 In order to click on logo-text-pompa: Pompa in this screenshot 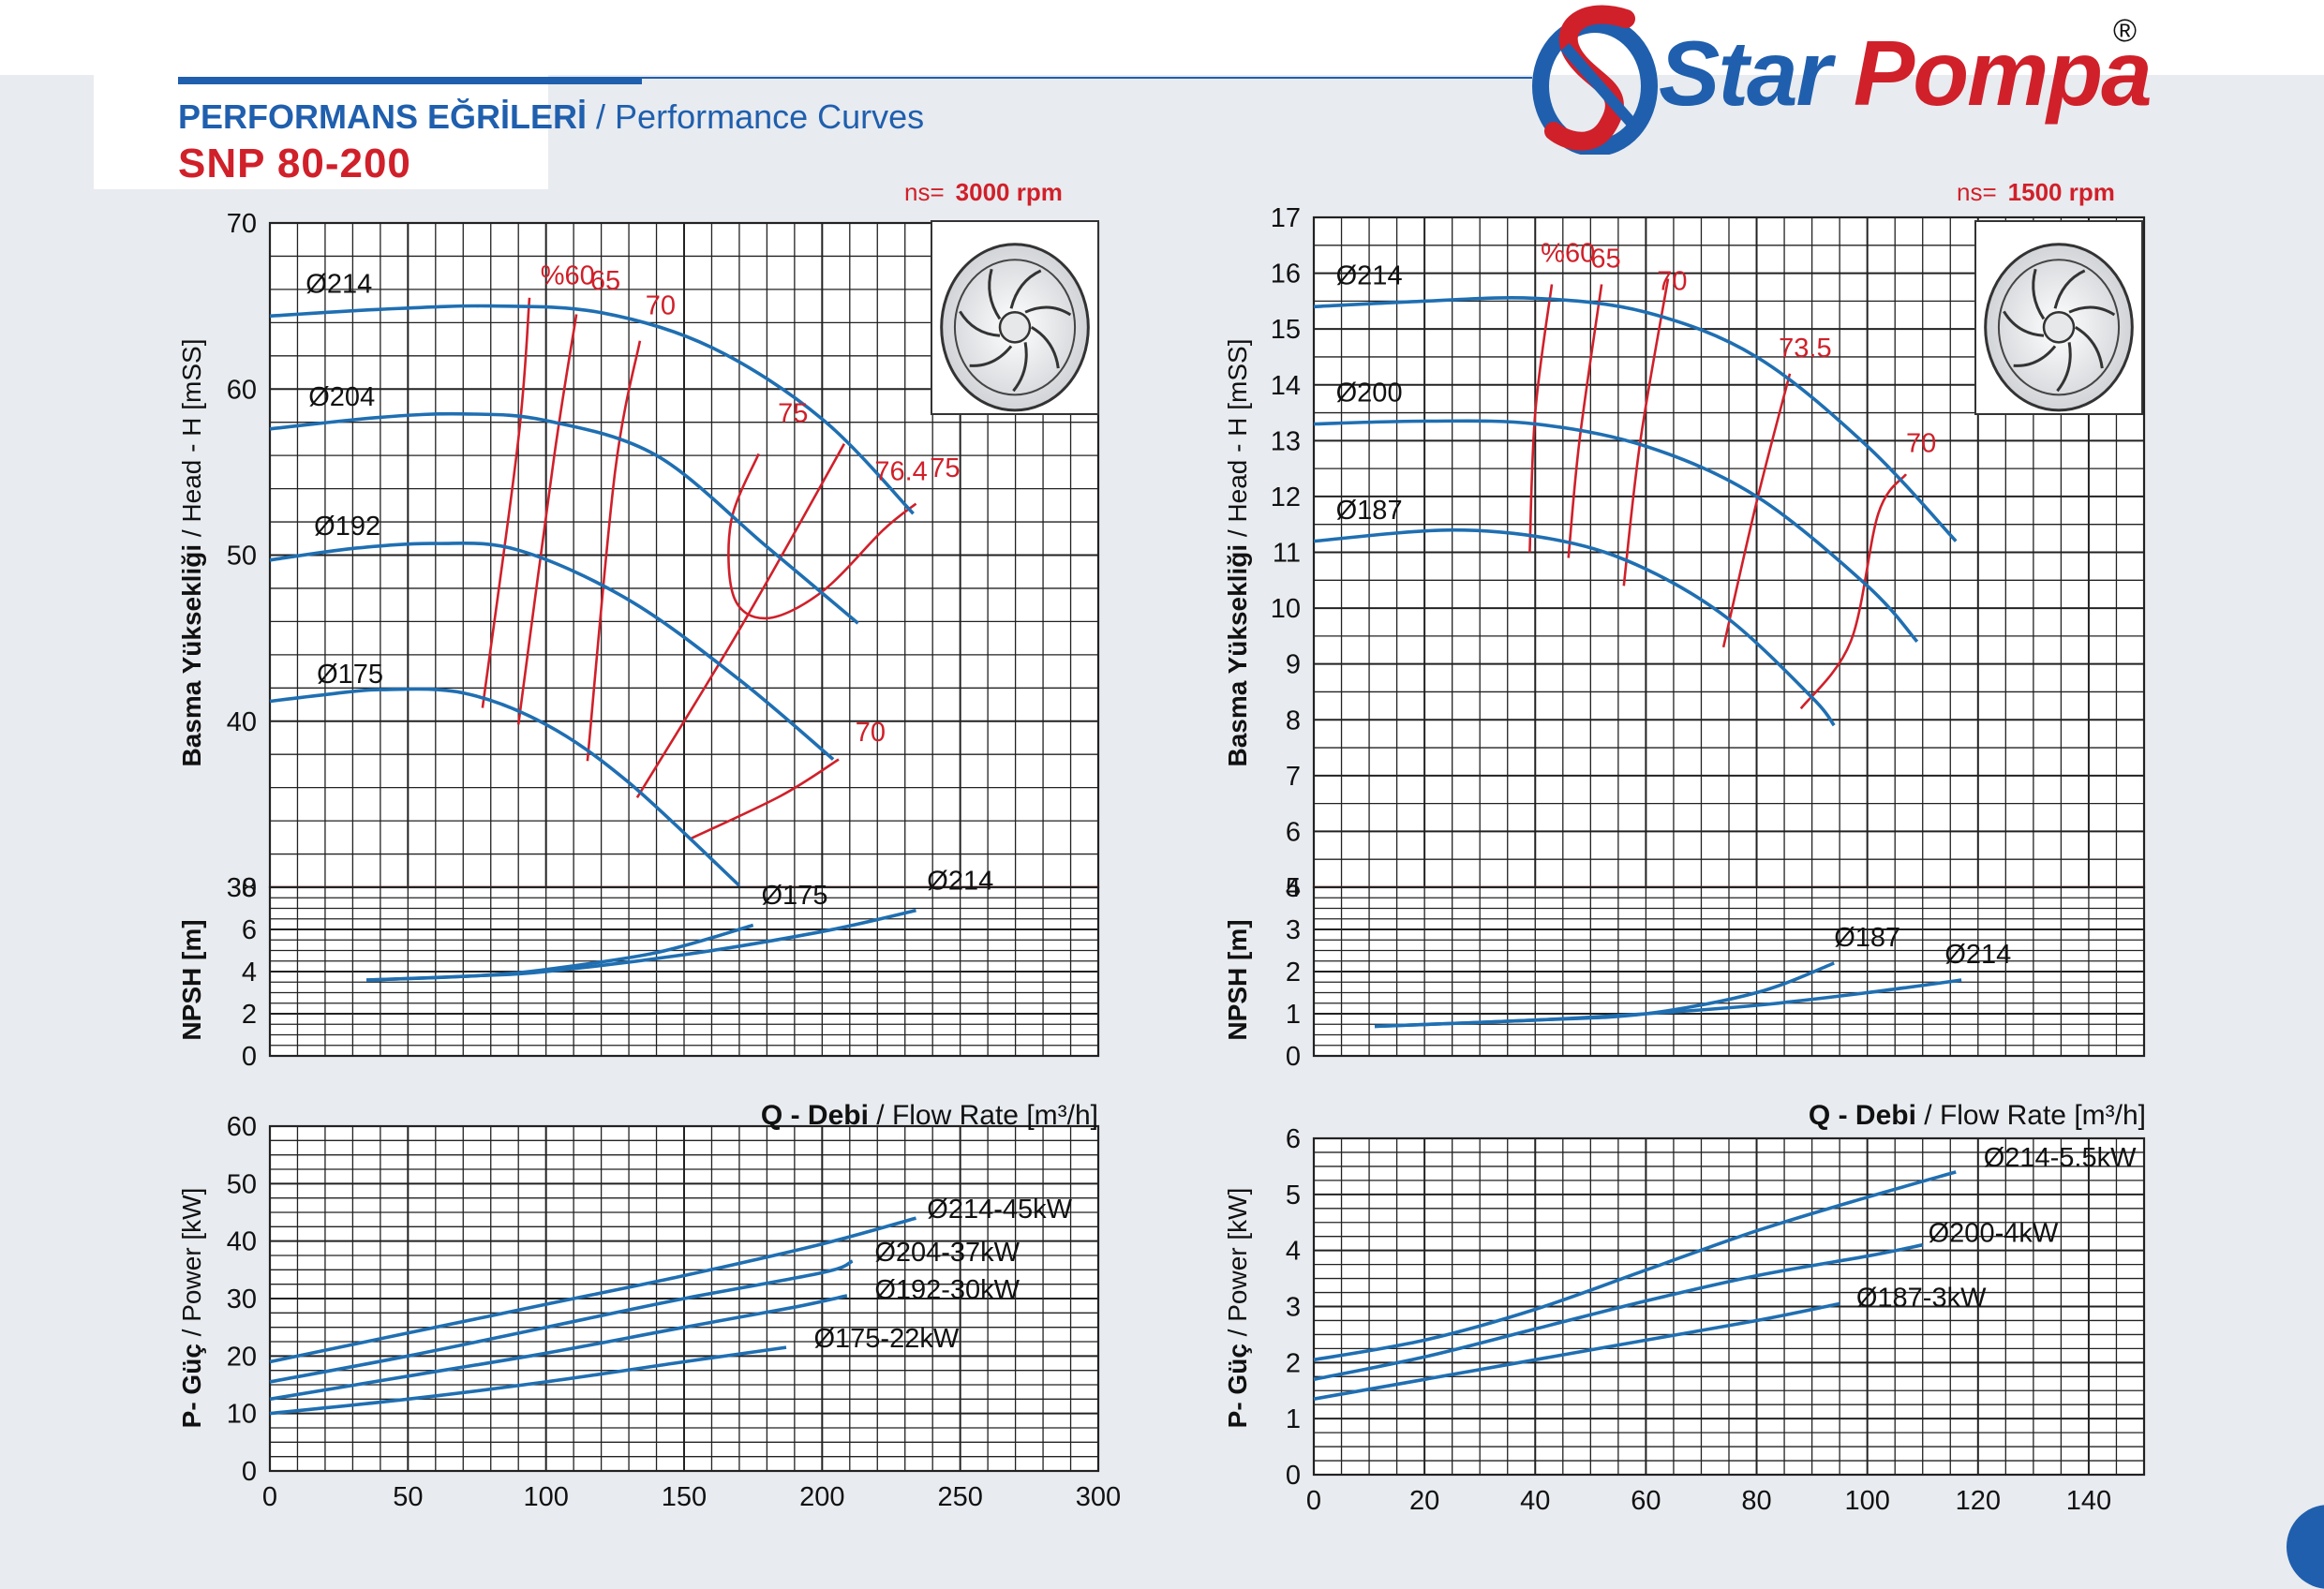, I will do `click(2003, 74)`.